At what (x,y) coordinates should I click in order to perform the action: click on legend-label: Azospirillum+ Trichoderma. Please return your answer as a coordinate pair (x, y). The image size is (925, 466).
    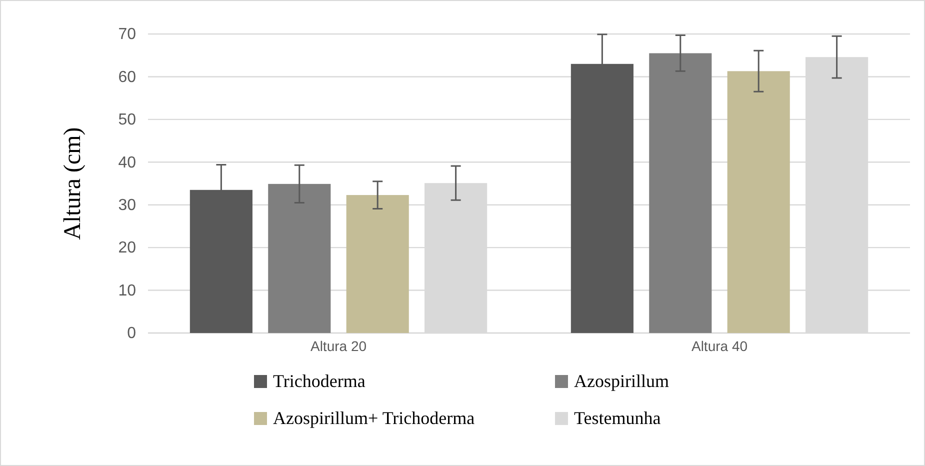
    Looking at the image, I should click on (374, 418).